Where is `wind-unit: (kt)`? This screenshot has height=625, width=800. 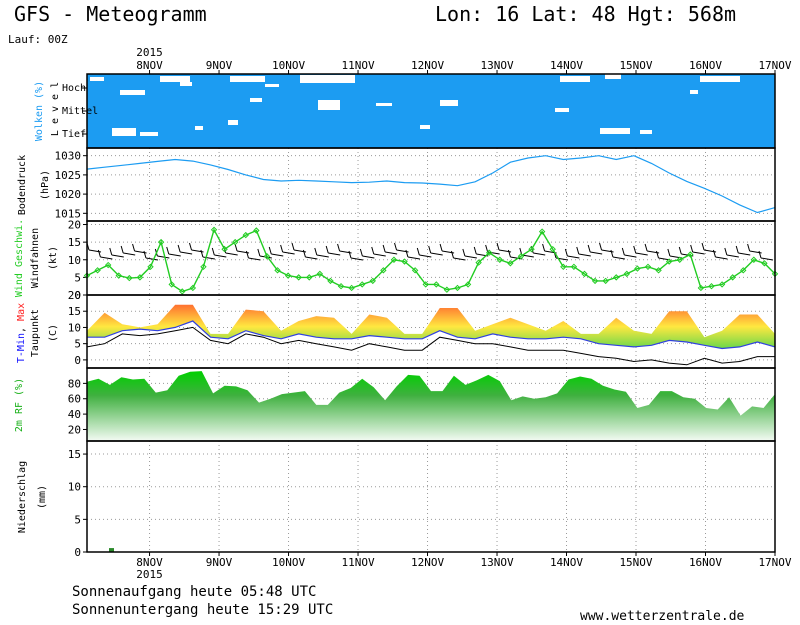 wind-unit: (kt) is located at coordinates (53, 258).